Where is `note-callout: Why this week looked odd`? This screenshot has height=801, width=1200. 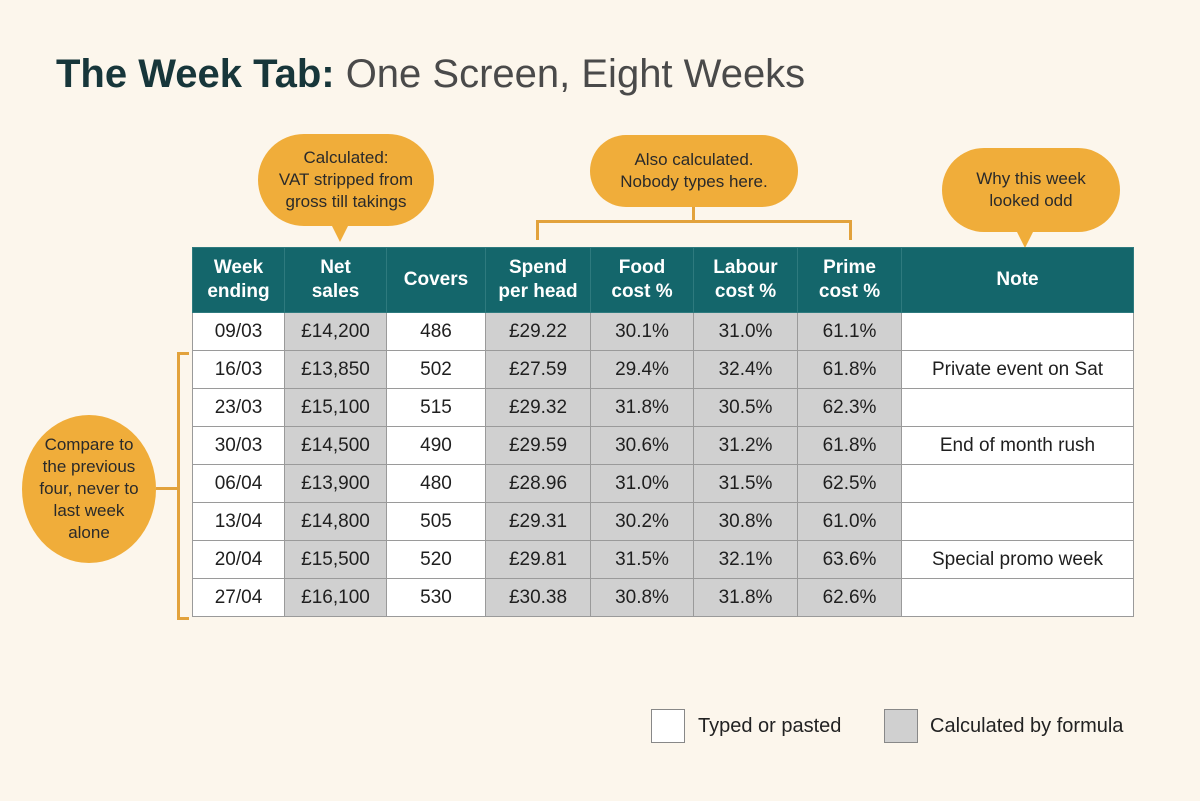
note-callout: Why this week looked odd is located at coordinates (1031, 190).